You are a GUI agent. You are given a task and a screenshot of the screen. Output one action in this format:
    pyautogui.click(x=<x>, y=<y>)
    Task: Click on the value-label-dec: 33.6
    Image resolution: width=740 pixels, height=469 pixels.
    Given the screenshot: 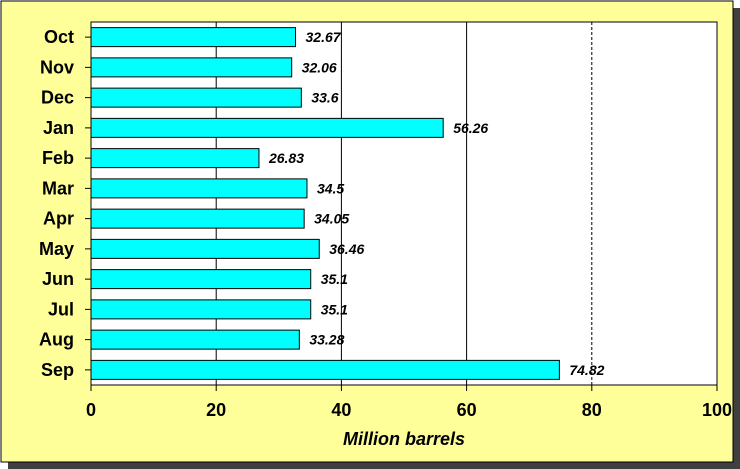 What is the action you would take?
    pyautogui.click(x=324, y=98)
    